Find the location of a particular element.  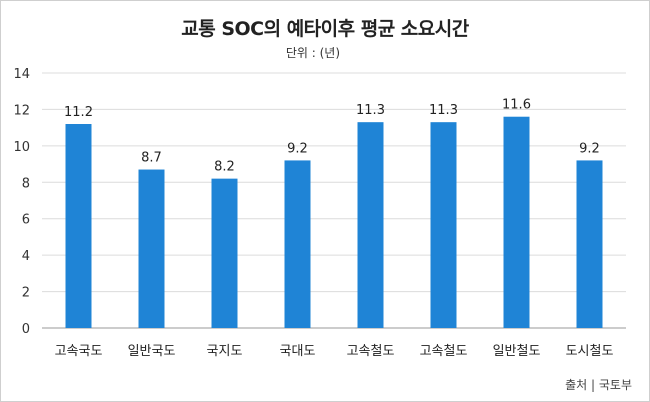

y-tick-label: 10 is located at coordinates (21, 147).